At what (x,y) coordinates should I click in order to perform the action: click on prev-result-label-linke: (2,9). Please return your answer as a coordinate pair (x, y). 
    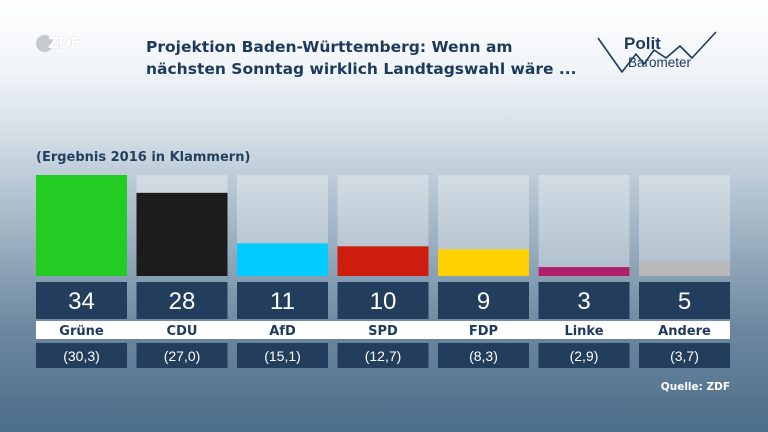
    Looking at the image, I should click on (584, 356).